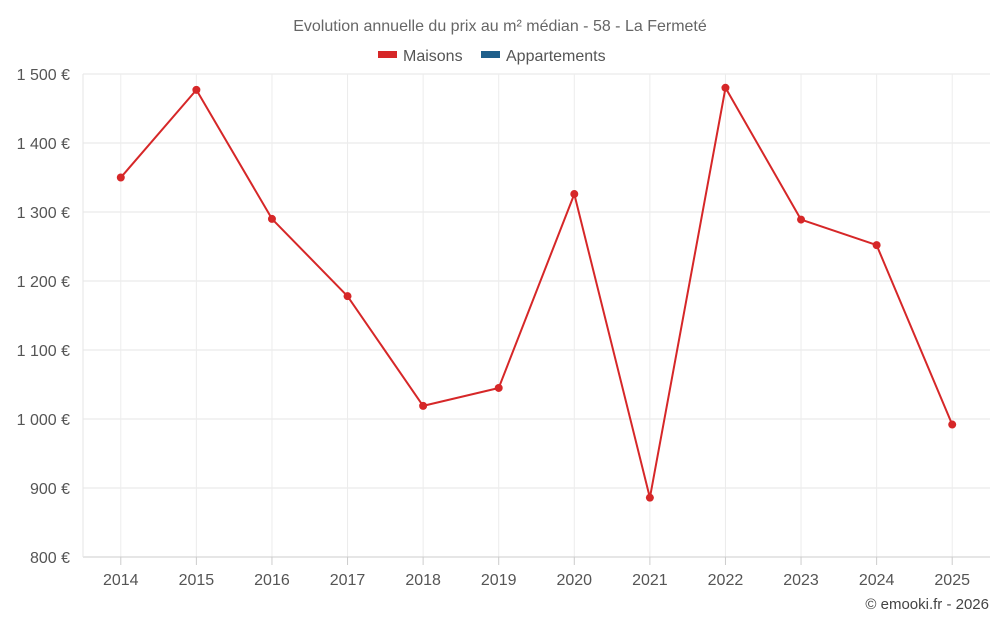 Image resolution: width=1000 pixels, height=625 pixels. What do you see at coordinates (50, 489) in the screenshot?
I see `y-tick-label: 900 €` at bounding box center [50, 489].